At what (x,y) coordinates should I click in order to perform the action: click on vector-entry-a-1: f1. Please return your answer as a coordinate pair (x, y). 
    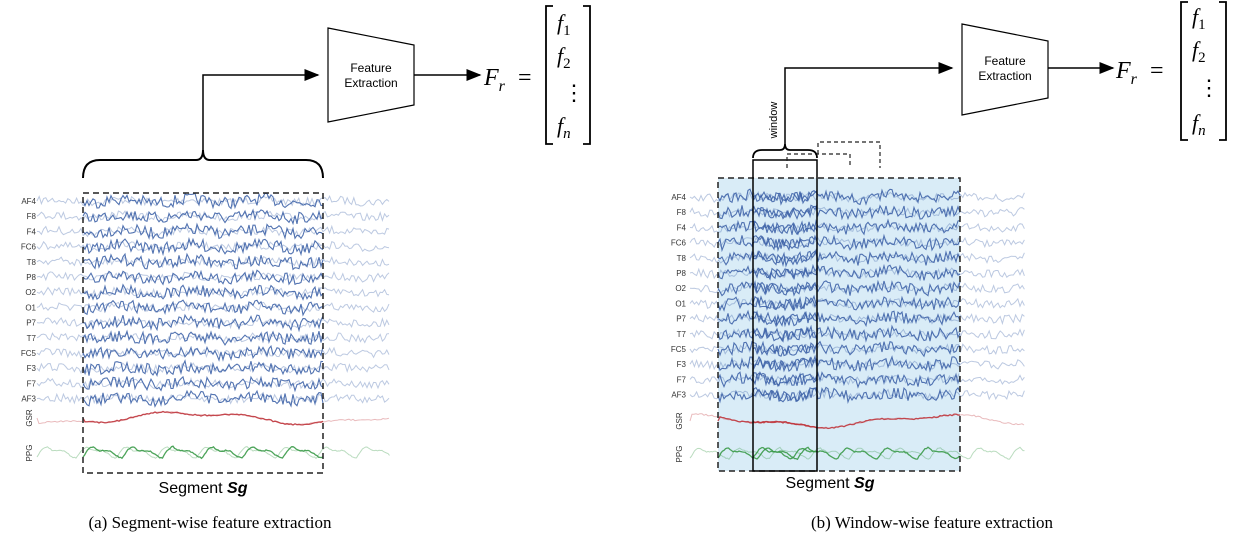
    Looking at the image, I should click on (564, 24).